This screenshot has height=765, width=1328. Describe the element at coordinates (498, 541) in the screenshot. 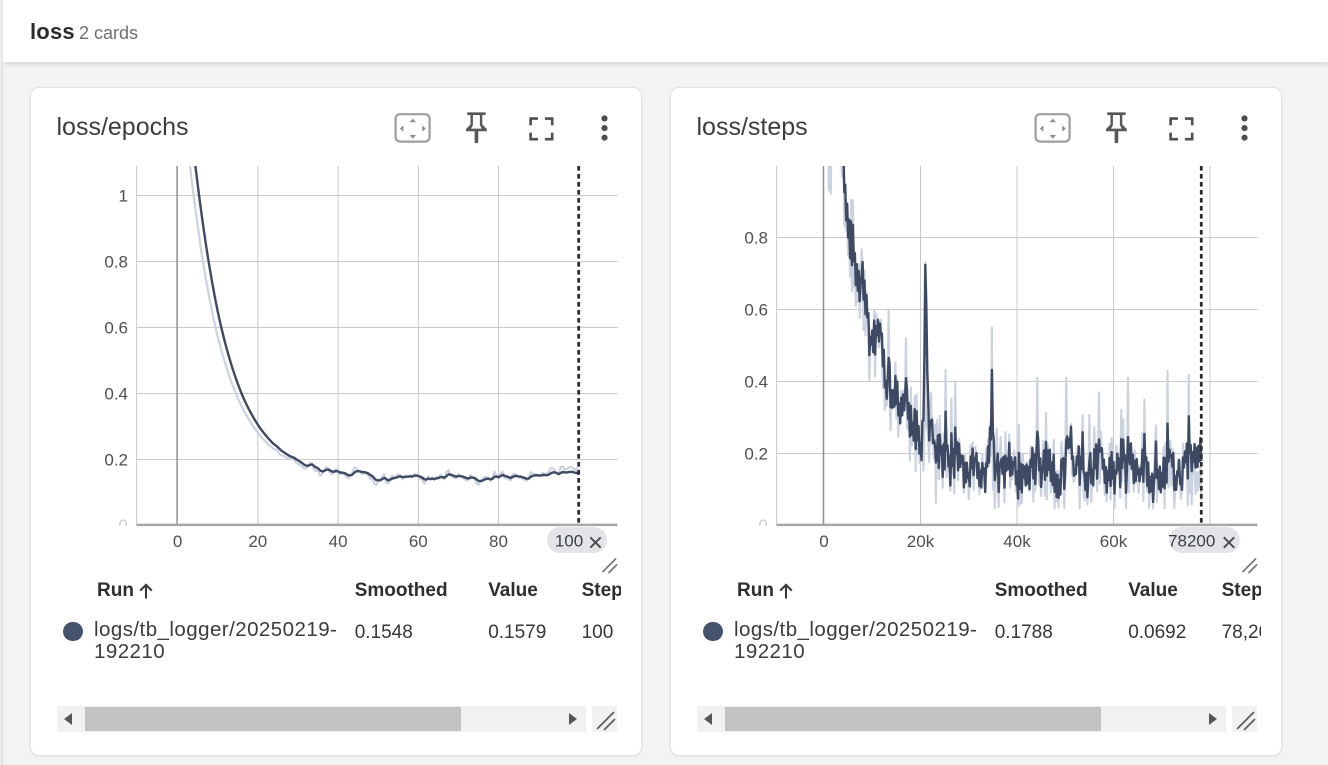

I see `svg-text: 80` at that location.